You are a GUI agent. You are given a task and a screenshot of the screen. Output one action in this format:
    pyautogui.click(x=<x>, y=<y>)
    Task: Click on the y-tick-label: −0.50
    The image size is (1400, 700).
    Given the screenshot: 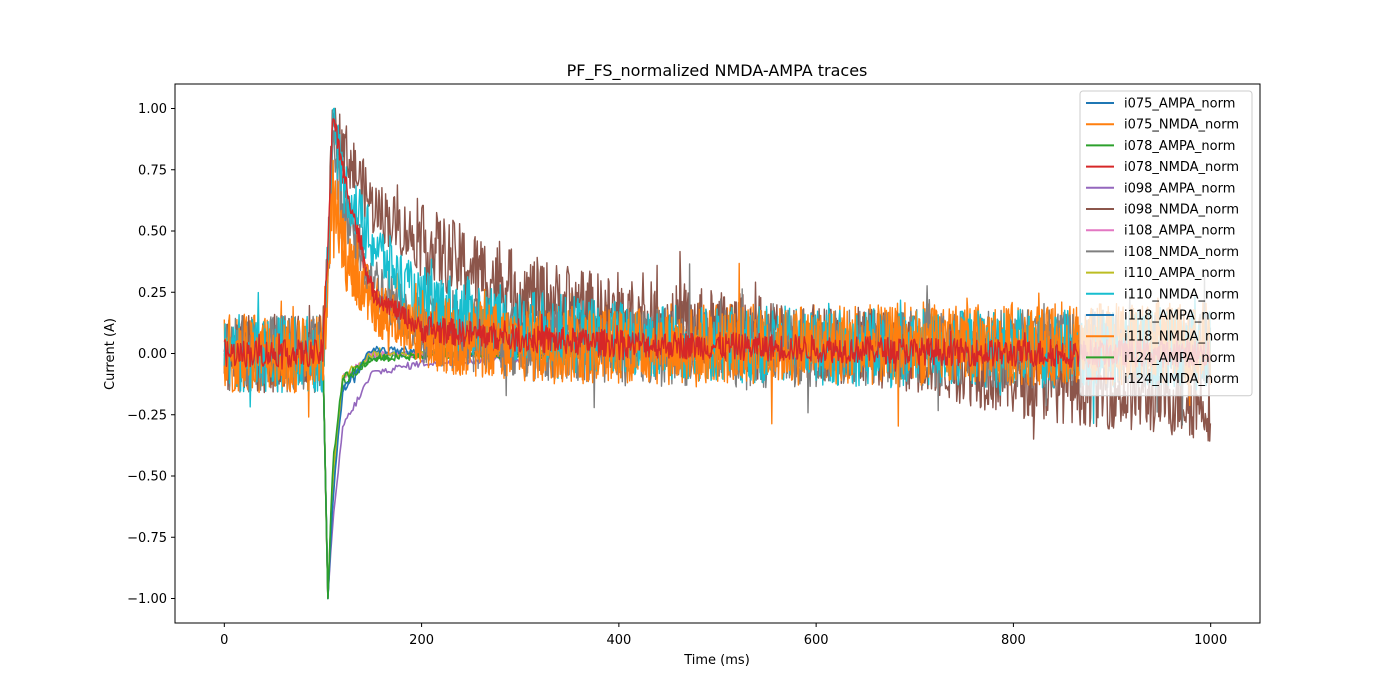 What is the action you would take?
    pyautogui.click(x=147, y=477)
    